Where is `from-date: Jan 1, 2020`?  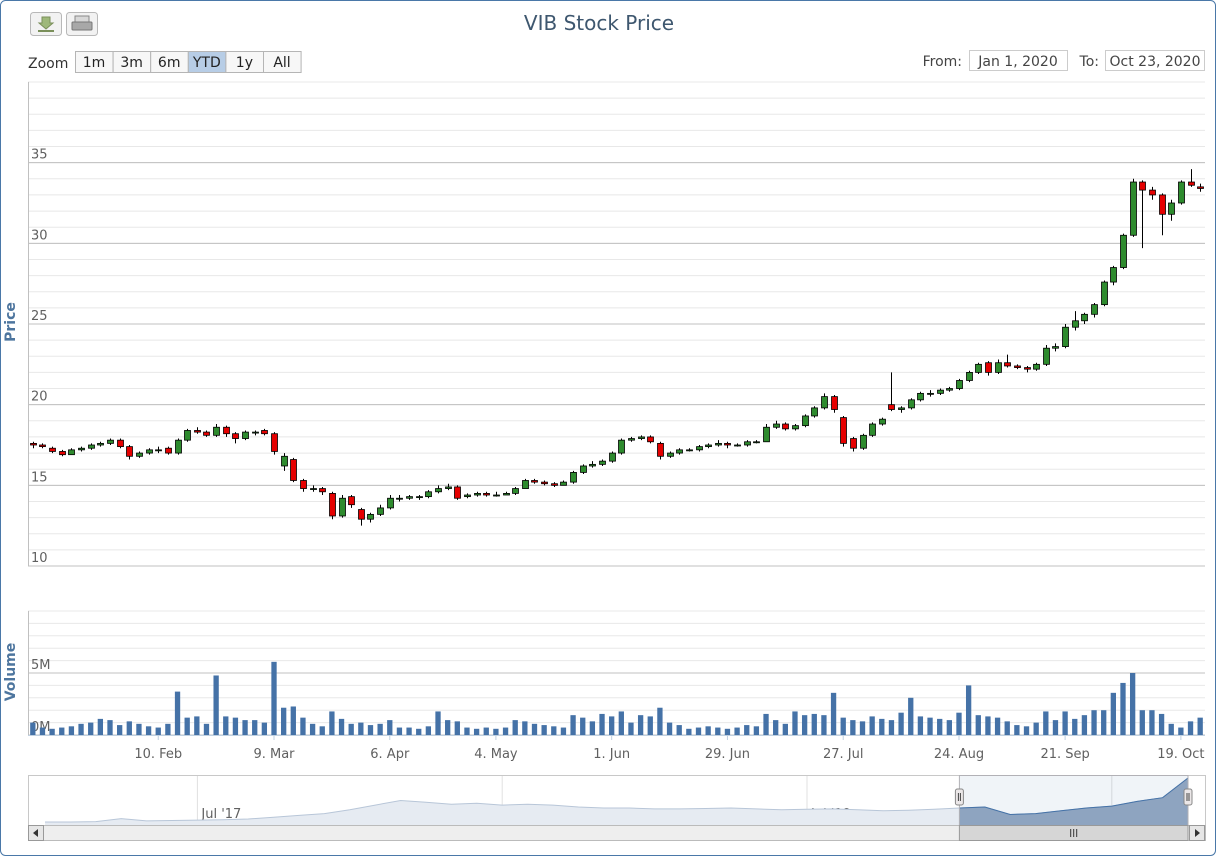 from-date: Jan 1, 2020 is located at coordinates (1017, 62).